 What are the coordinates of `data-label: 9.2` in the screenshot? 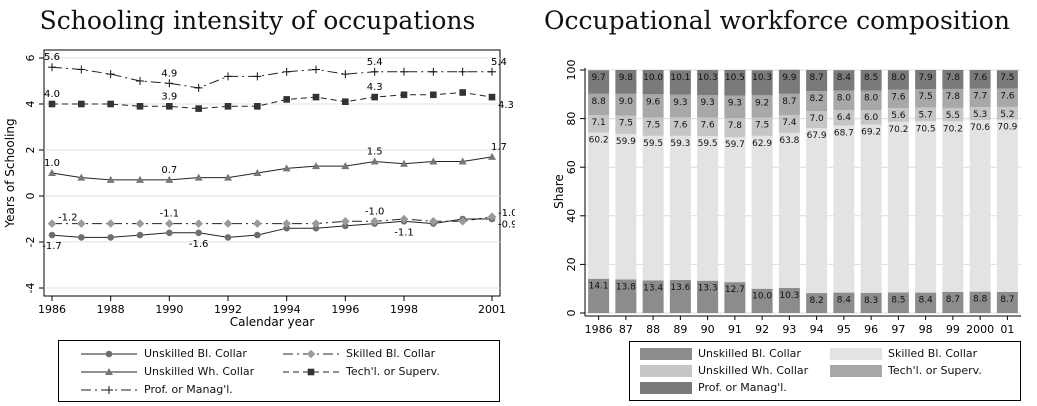 It's located at (762, 103).